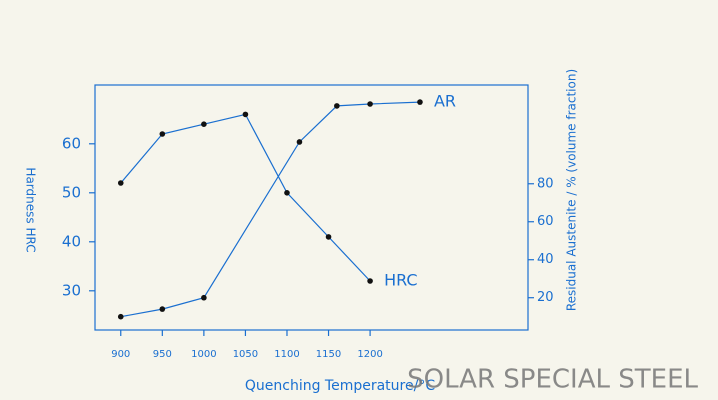 The height and width of the screenshot is (400, 718). I want to click on x-tick-label: 950, so click(162, 354).